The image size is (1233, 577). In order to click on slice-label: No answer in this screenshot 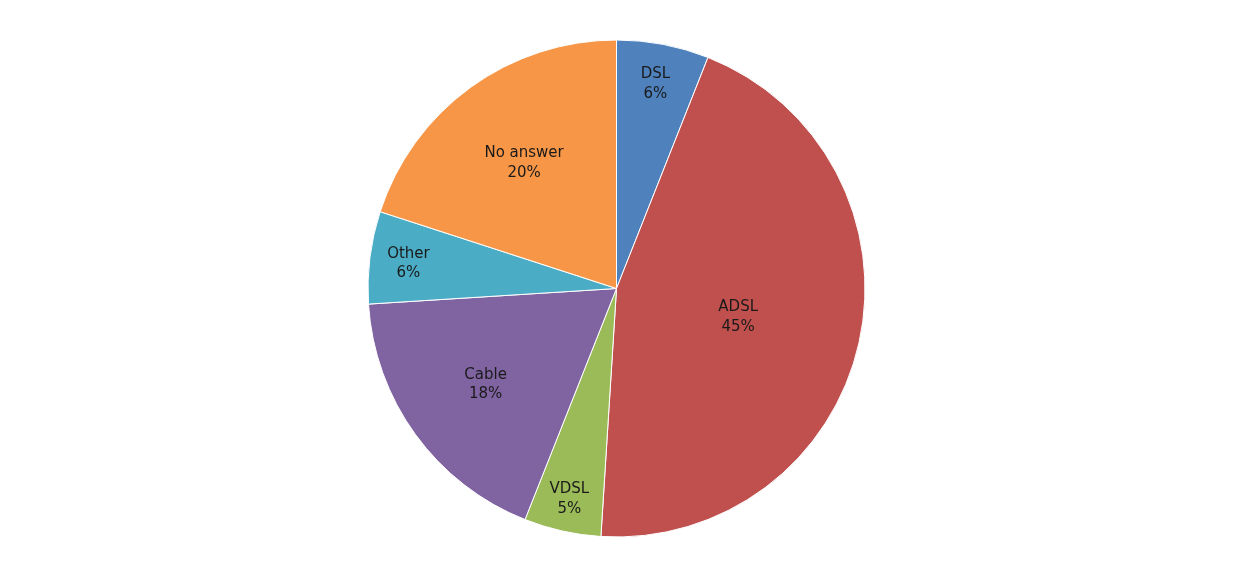, I will do `click(524, 152)`.